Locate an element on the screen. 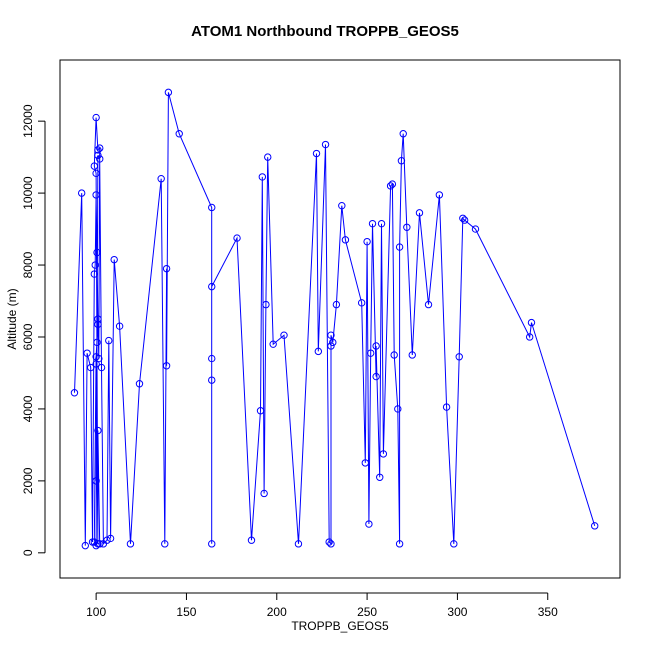 Image resolution: width=650 pixels, height=650 pixels. y-tick-label: 4000 is located at coordinates (28, 408).